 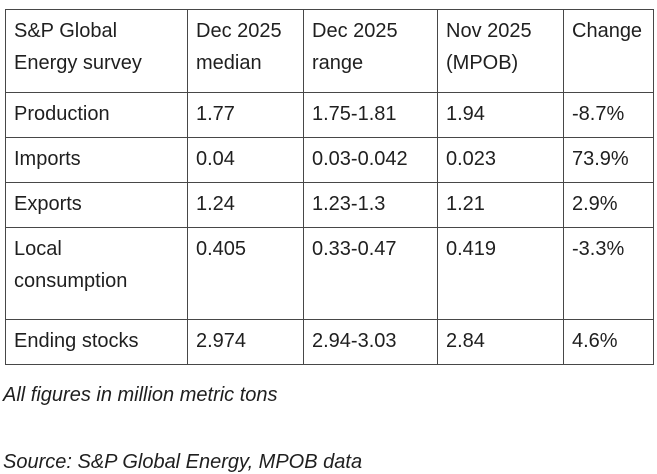 What do you see at coordinates (608, 273) in the screenshot?
I see `cell-change: -3.3%` at bounding box center [608, 273].